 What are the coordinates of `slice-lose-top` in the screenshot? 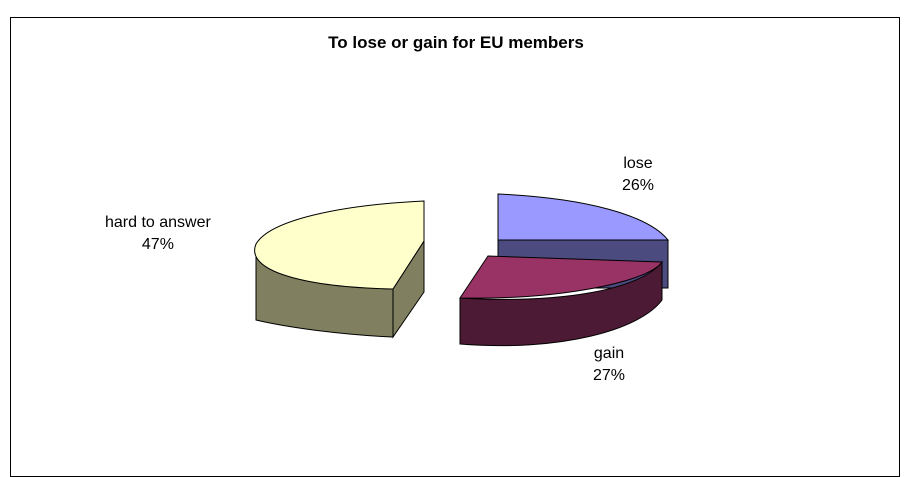 It's located at (583, 217).